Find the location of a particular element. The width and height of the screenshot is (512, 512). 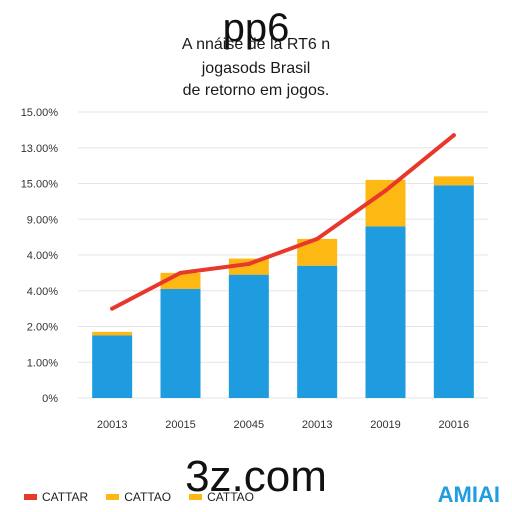

y-tick-label: 1.00% is located at coordinates (42, 363).